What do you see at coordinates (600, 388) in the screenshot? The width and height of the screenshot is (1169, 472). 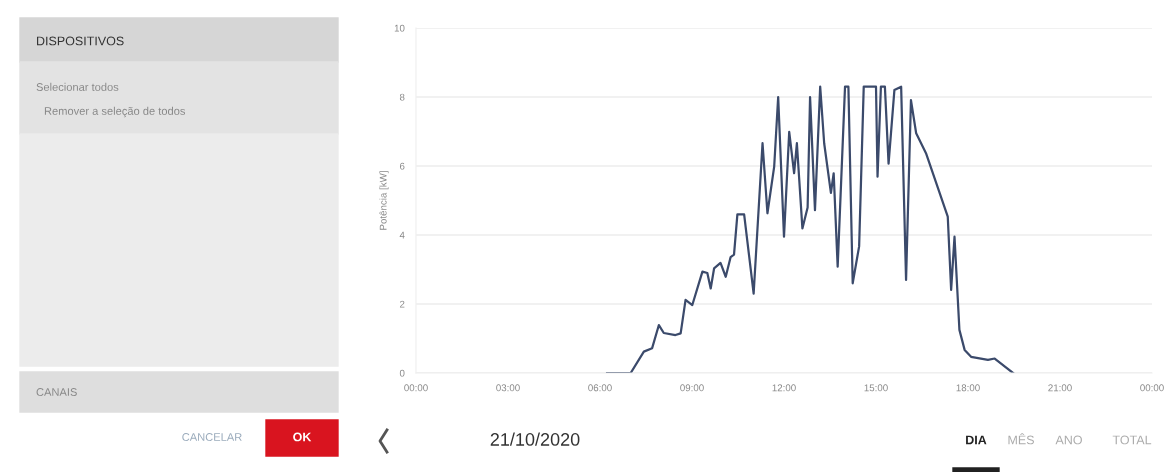 I see `x-tick-label: 06:00` at bounding box center [600, 388].